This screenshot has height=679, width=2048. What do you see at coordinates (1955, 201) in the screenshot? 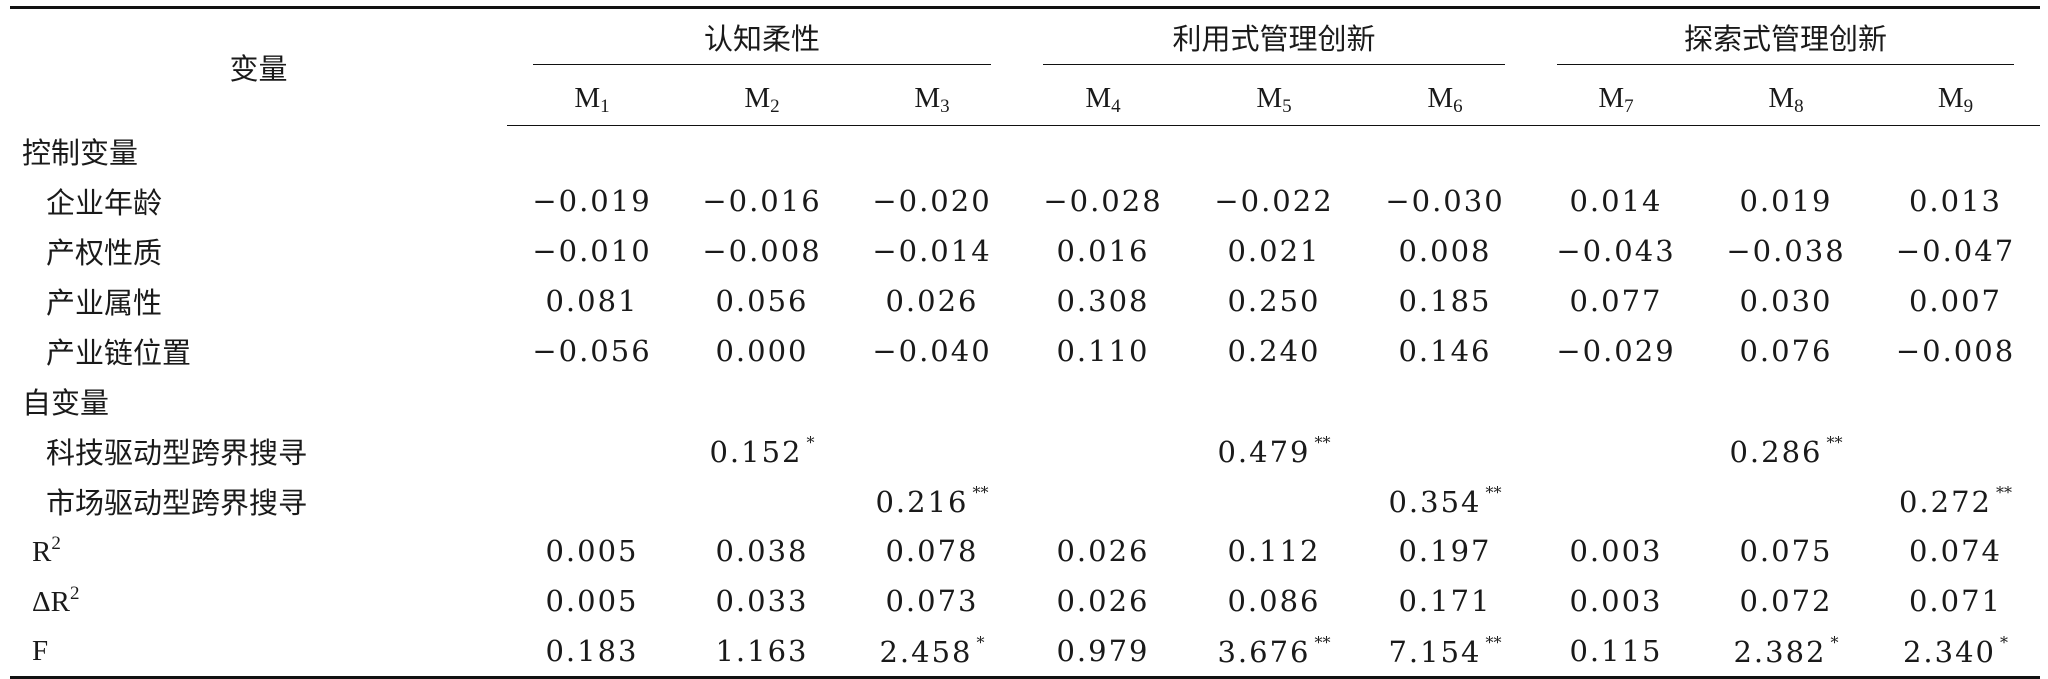
I see `value-cell: 0.013` at bounding box center [1955, 201].